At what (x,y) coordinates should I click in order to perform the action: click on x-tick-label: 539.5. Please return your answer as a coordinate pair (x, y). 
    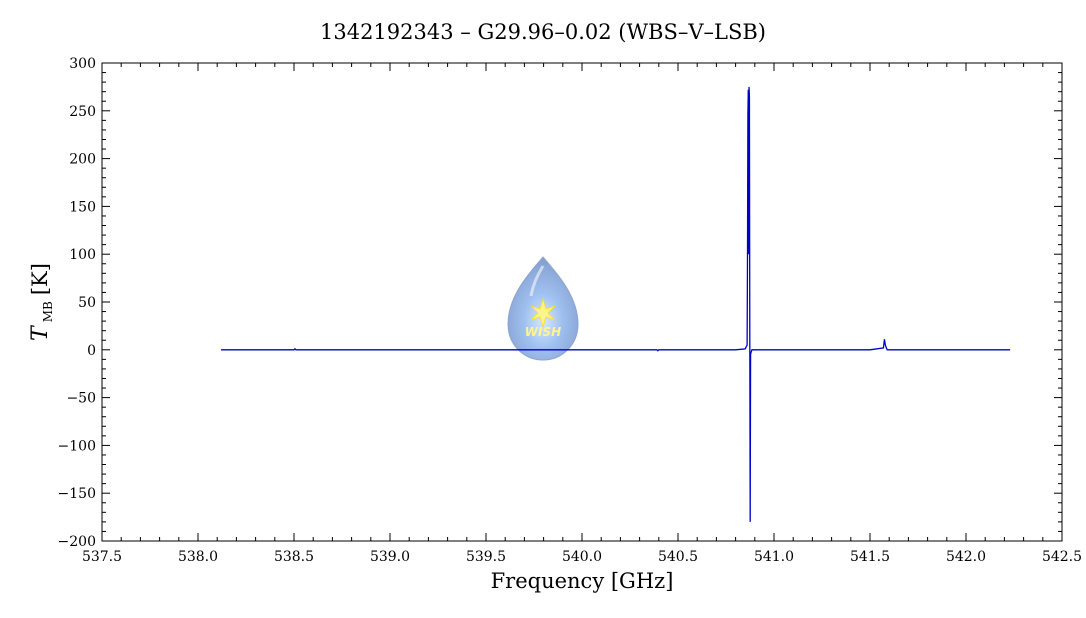
    Looking at the image, I should click on (486, 557).